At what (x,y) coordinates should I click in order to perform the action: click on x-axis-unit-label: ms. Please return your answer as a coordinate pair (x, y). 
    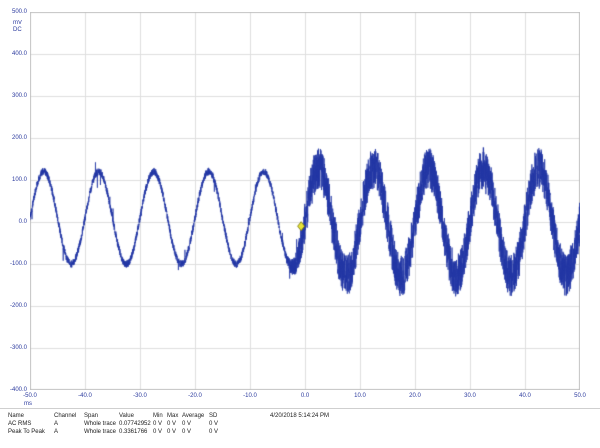
    Looking at the image, I should click on (28, 404).